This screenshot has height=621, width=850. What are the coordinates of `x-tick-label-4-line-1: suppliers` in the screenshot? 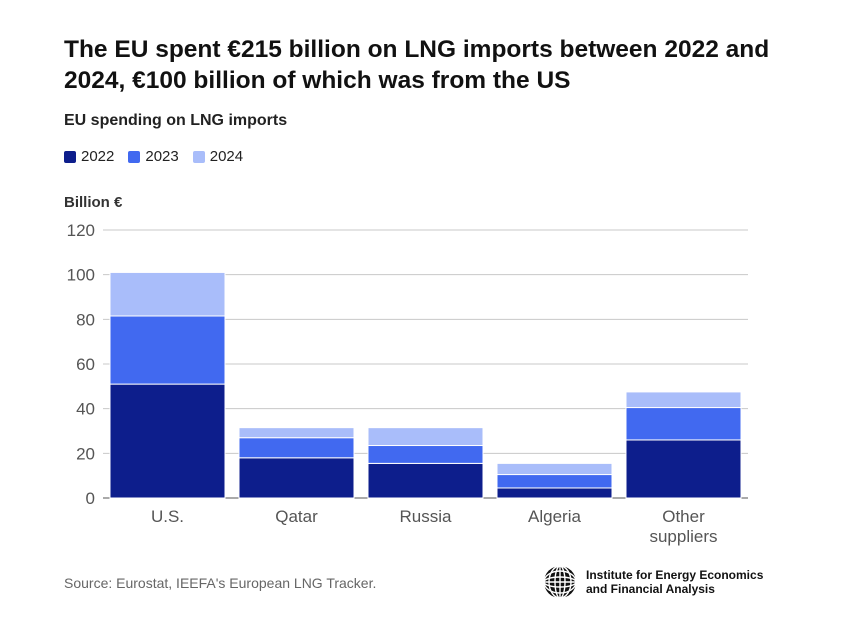 It's located at (683, 536).